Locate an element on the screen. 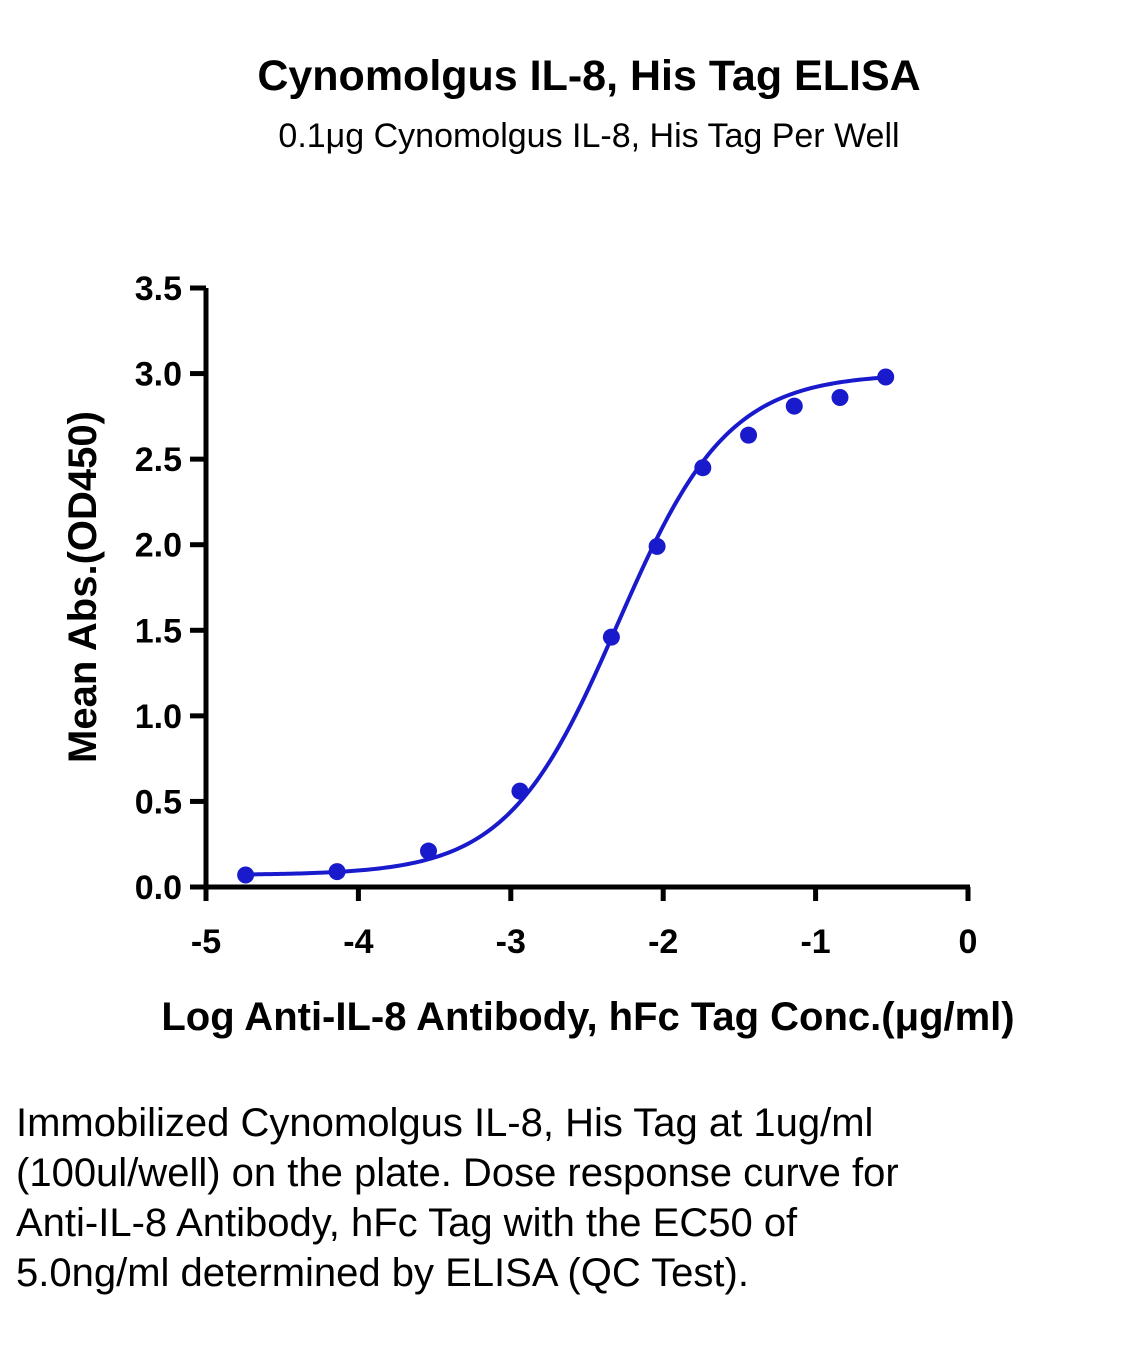 This screenshot has width=1146, height=1357. y-tick-label: 0.5 is located at coordinates (158, 802).